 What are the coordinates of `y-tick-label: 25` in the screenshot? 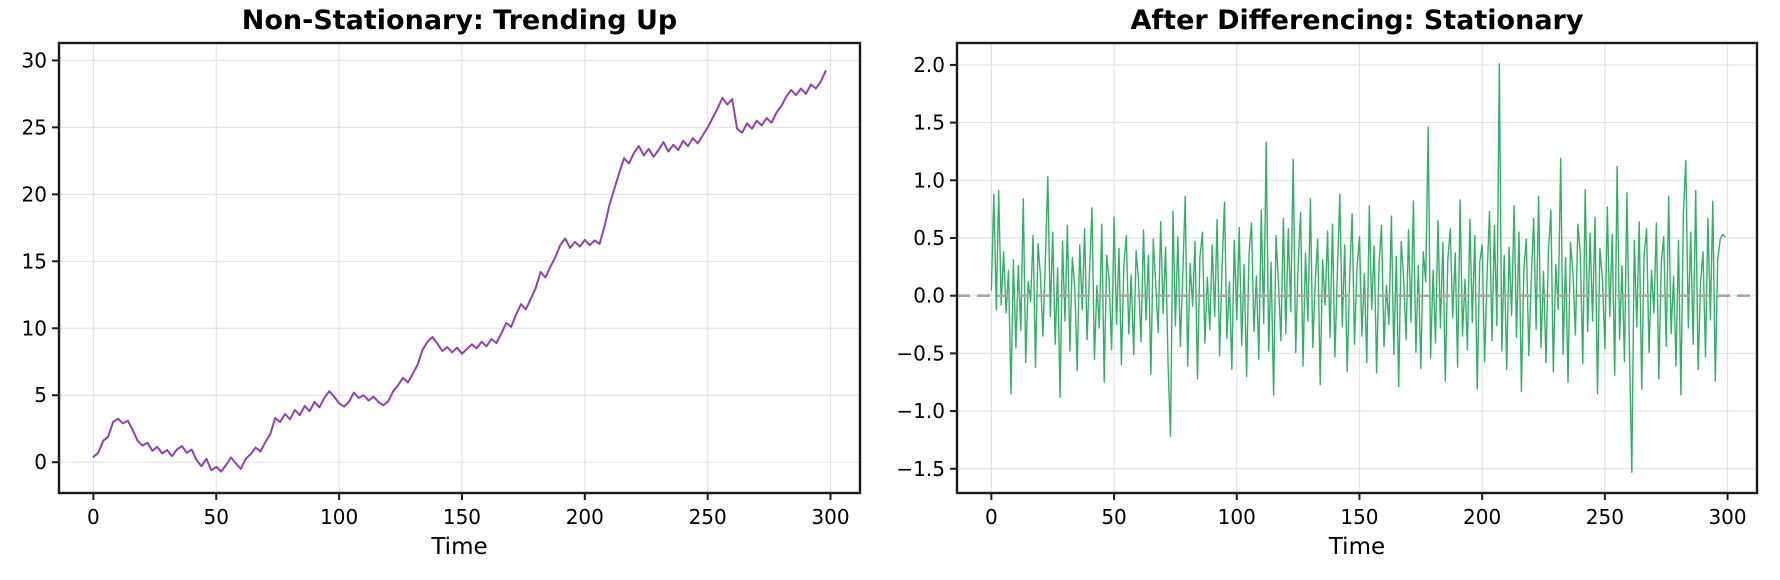 It's located at (34, 127).